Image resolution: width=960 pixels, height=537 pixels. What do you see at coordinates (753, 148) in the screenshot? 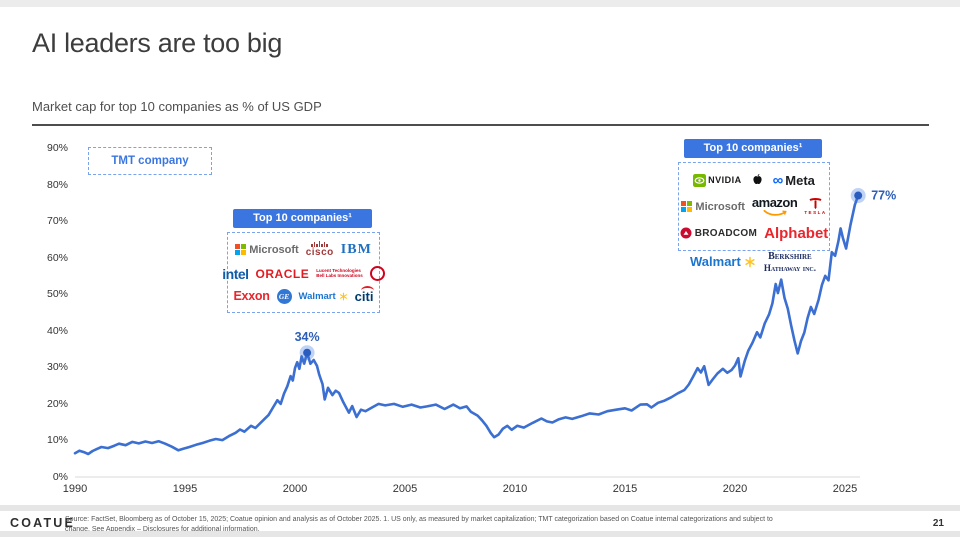
I see `callout-right-header: Top 10 companies¹` at bounding box center [753, 148].